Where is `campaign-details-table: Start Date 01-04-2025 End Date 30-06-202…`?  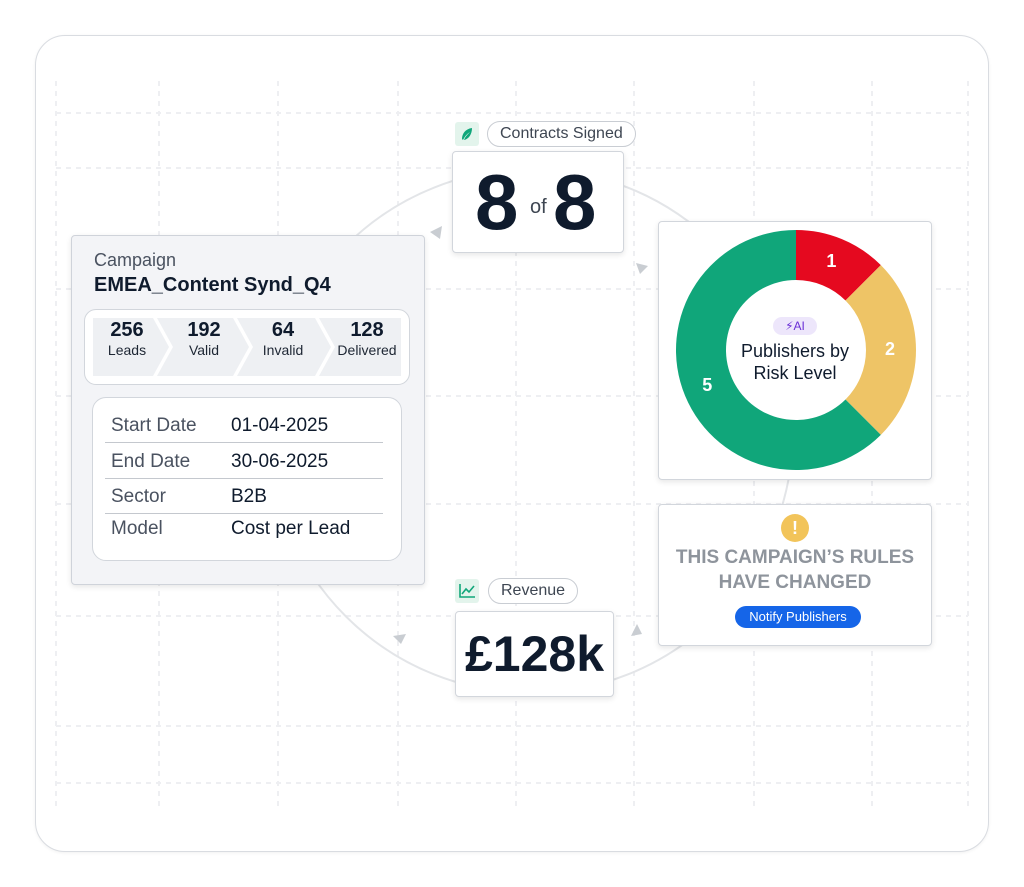
campaign-details-table: Start Date 01-04-2025 End Date 30-06-202… is located at coordinates (247, 479).